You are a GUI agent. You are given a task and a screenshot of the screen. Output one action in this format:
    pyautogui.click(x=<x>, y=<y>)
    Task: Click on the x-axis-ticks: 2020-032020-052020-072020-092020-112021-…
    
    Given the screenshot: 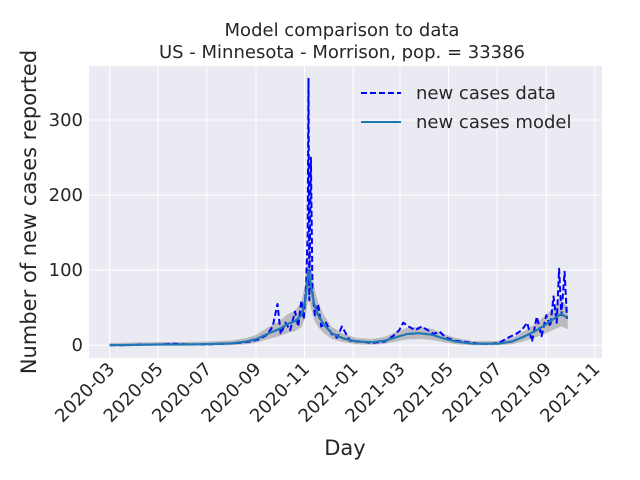 What is the action you would take?
    pyautogui.click(x=327, y=393)
    